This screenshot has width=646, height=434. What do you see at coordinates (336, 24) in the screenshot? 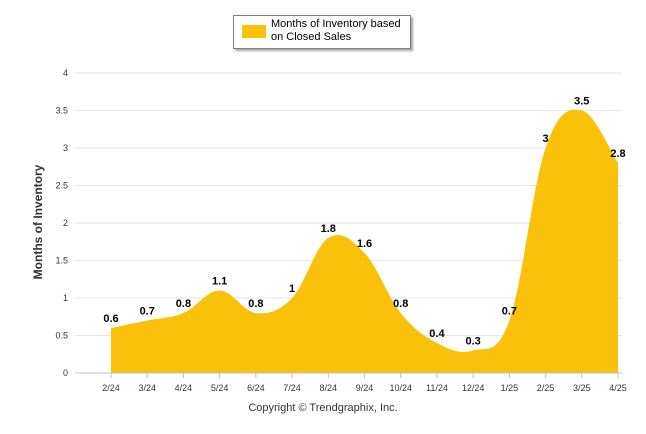
I see `legend-label-line1: Months of Inventory based` at bounding box center [336, 24].